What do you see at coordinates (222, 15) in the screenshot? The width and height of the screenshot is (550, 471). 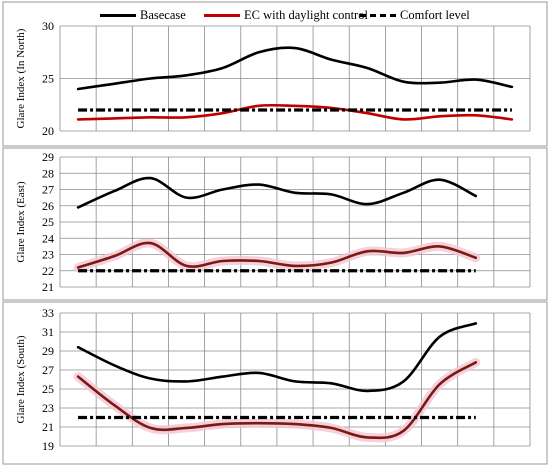 I see `legend-swatch-ec` at bounding box center [222, 15].